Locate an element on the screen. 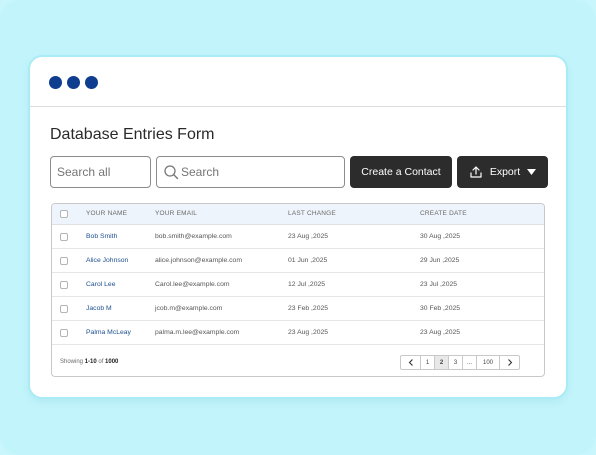 The image size is (596, 455). contact-email: bob.smith@example.com is located at coordinates (193, 236).